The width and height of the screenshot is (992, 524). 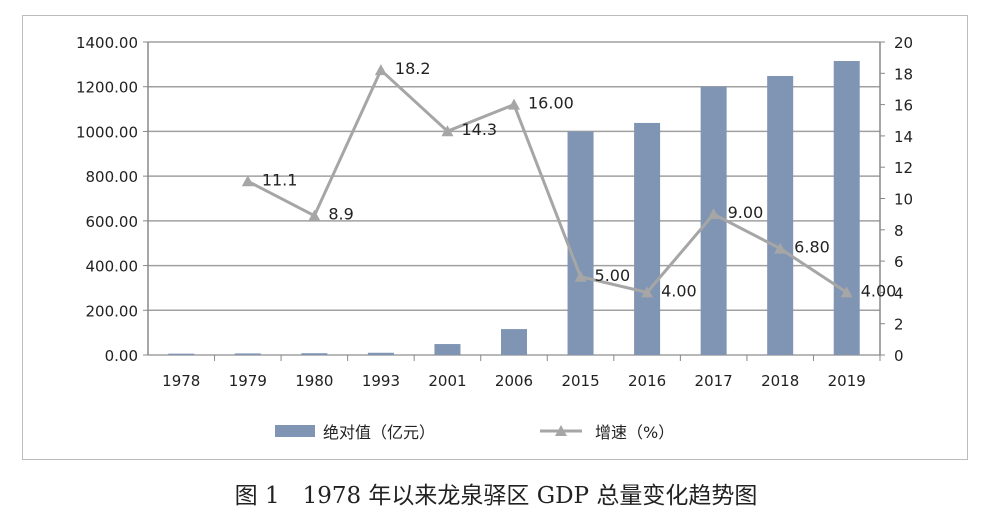 What do you see at coordinates (580, 381) in the screenshot?
I see `x-tick-label: 2015` at bounding box center [580, 381].